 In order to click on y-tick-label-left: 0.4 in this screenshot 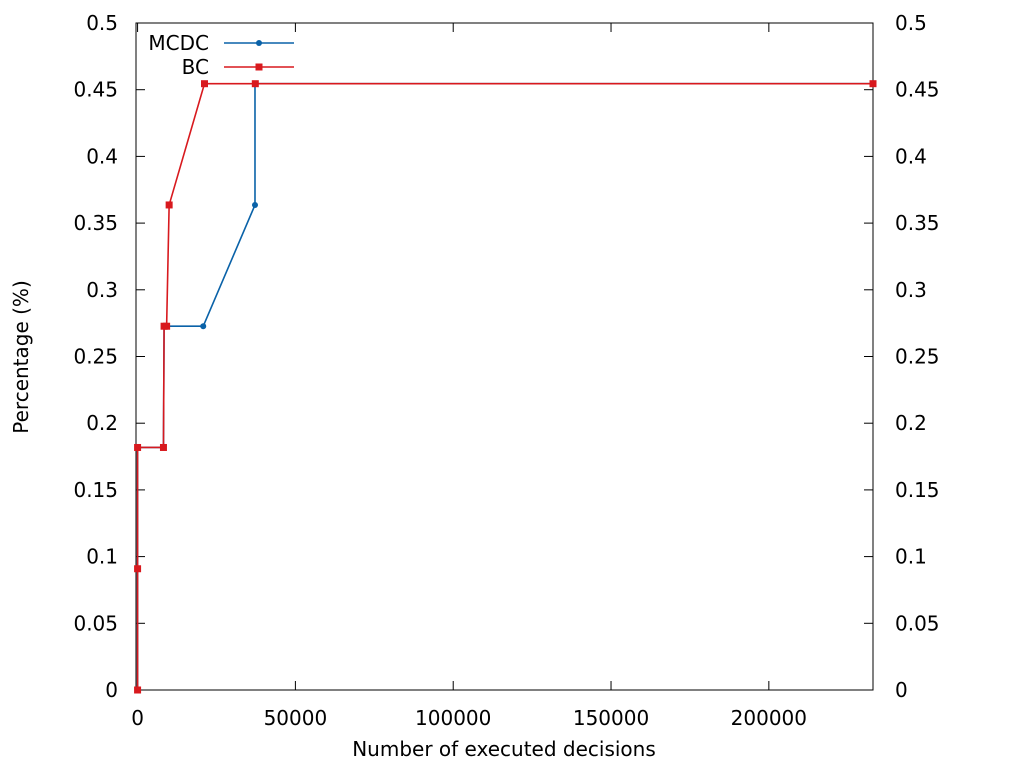, I will do `click(102, 156)`.